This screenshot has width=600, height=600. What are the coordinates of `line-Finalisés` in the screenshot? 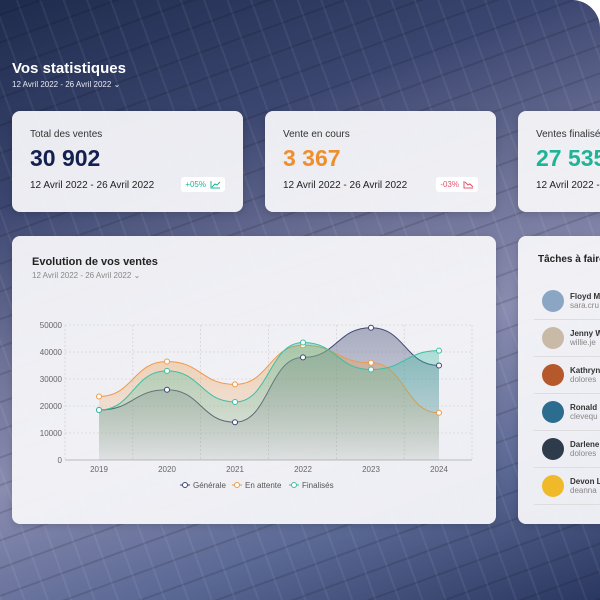 It's located at (269, 376).